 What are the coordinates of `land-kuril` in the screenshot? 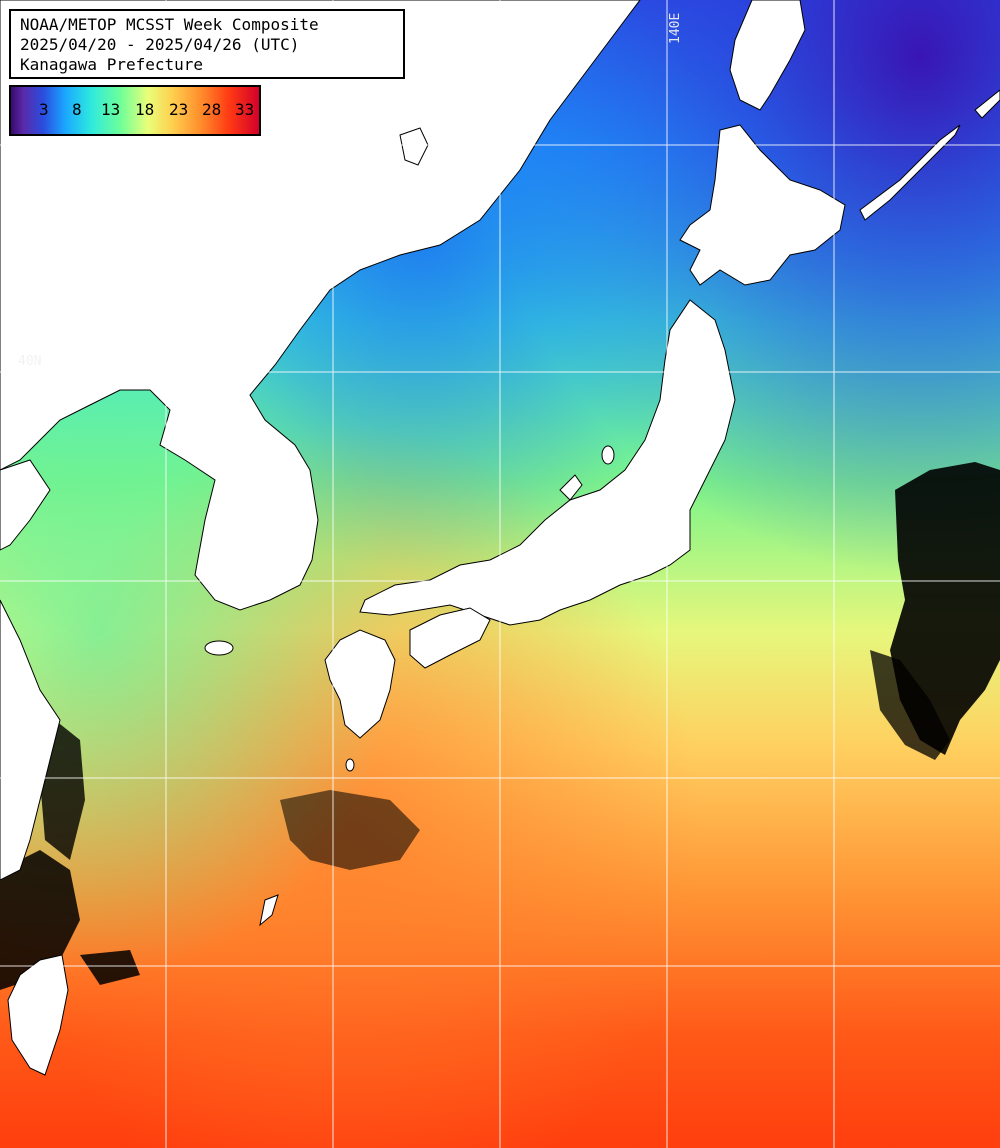 It's located at (910, 172).